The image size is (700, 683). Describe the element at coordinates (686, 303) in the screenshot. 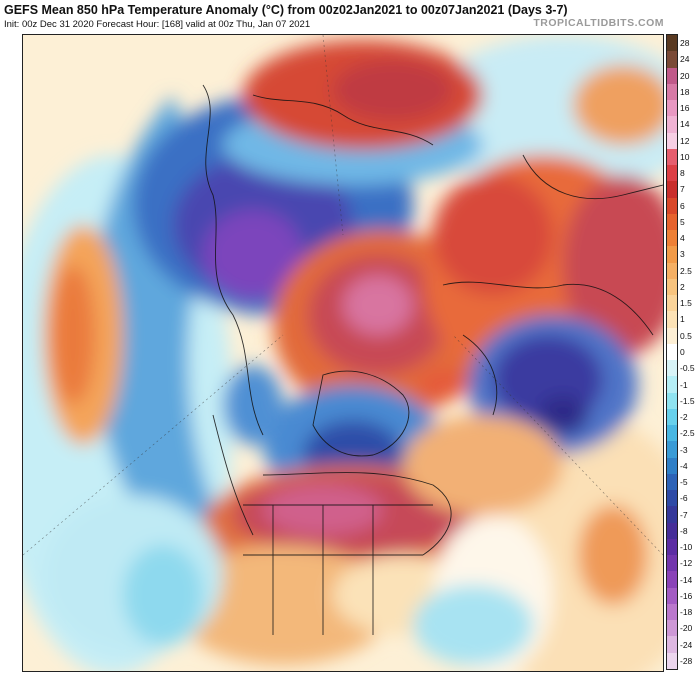

I see `colorbar-tick-label: 1.5` at that location.